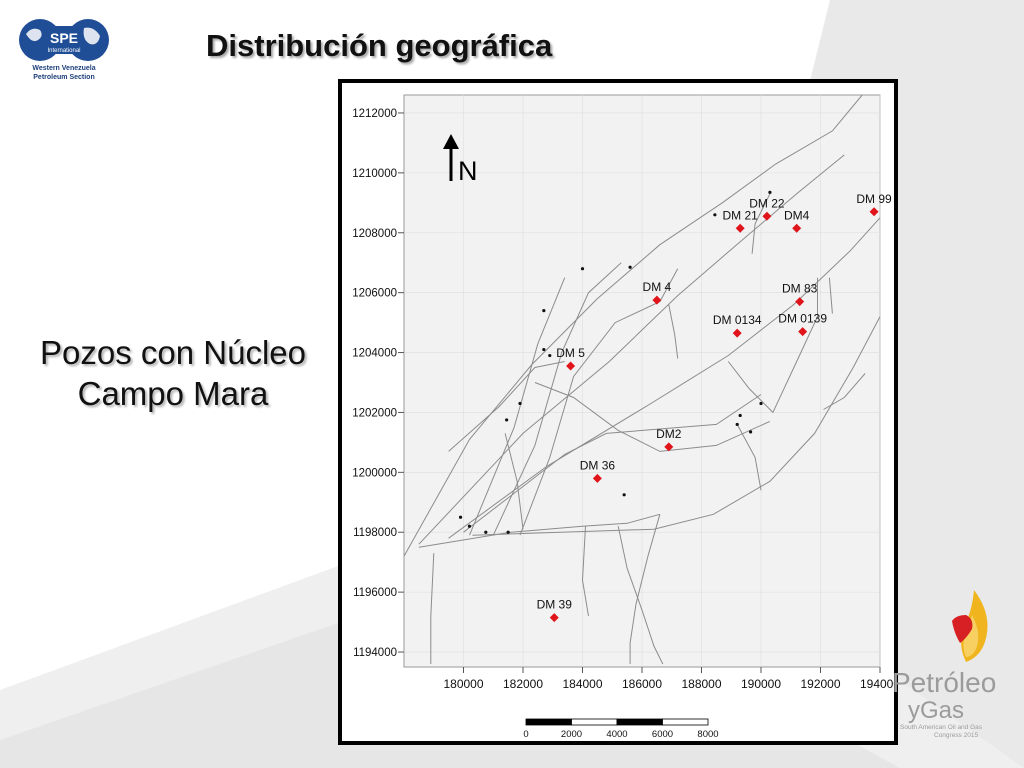  I want to click on scale-bar-label: 8000, so click(707, 734).